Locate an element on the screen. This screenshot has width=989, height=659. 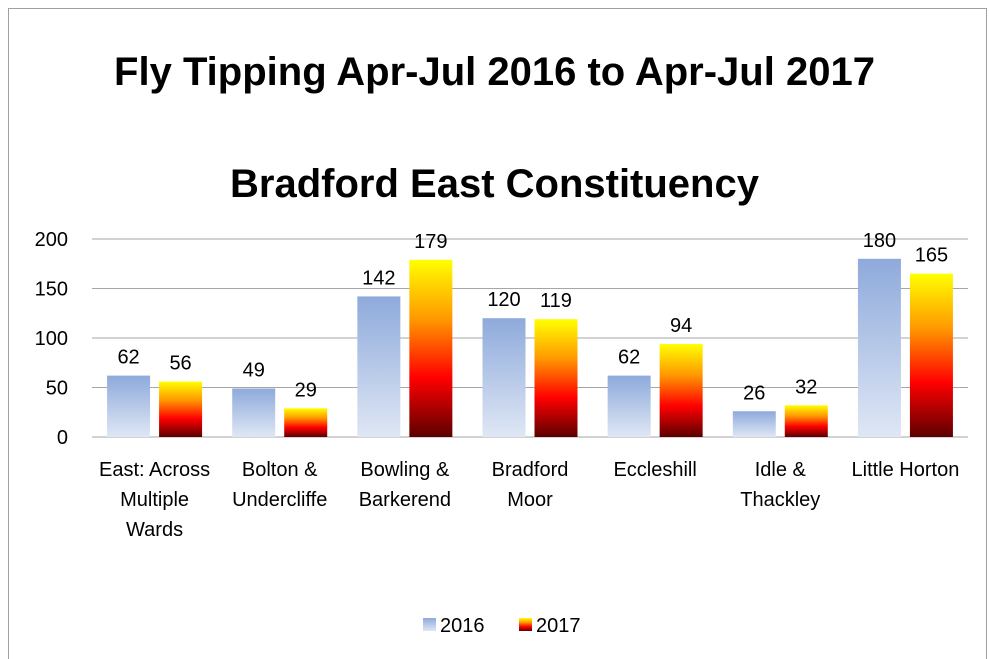
data-label: 56 is located at coordinates (180, 364).